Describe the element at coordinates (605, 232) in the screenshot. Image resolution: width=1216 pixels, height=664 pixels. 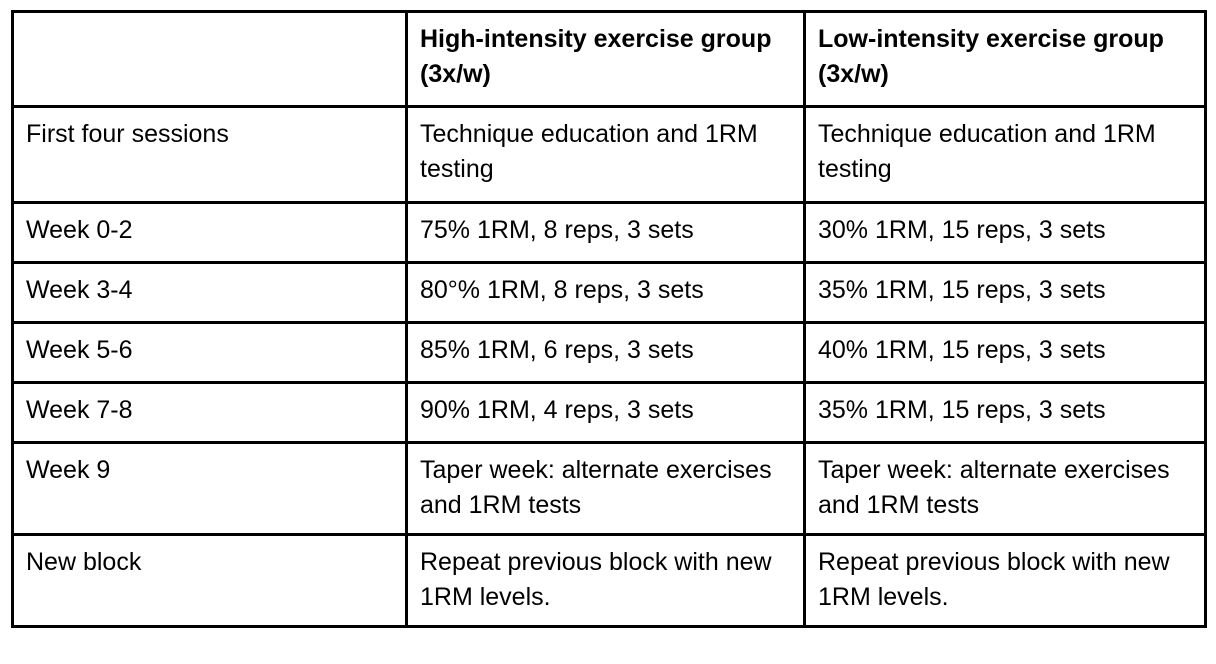
I see `high-intensity-cell: 75% 1RM, 8 reps, 3 sets` at that location.